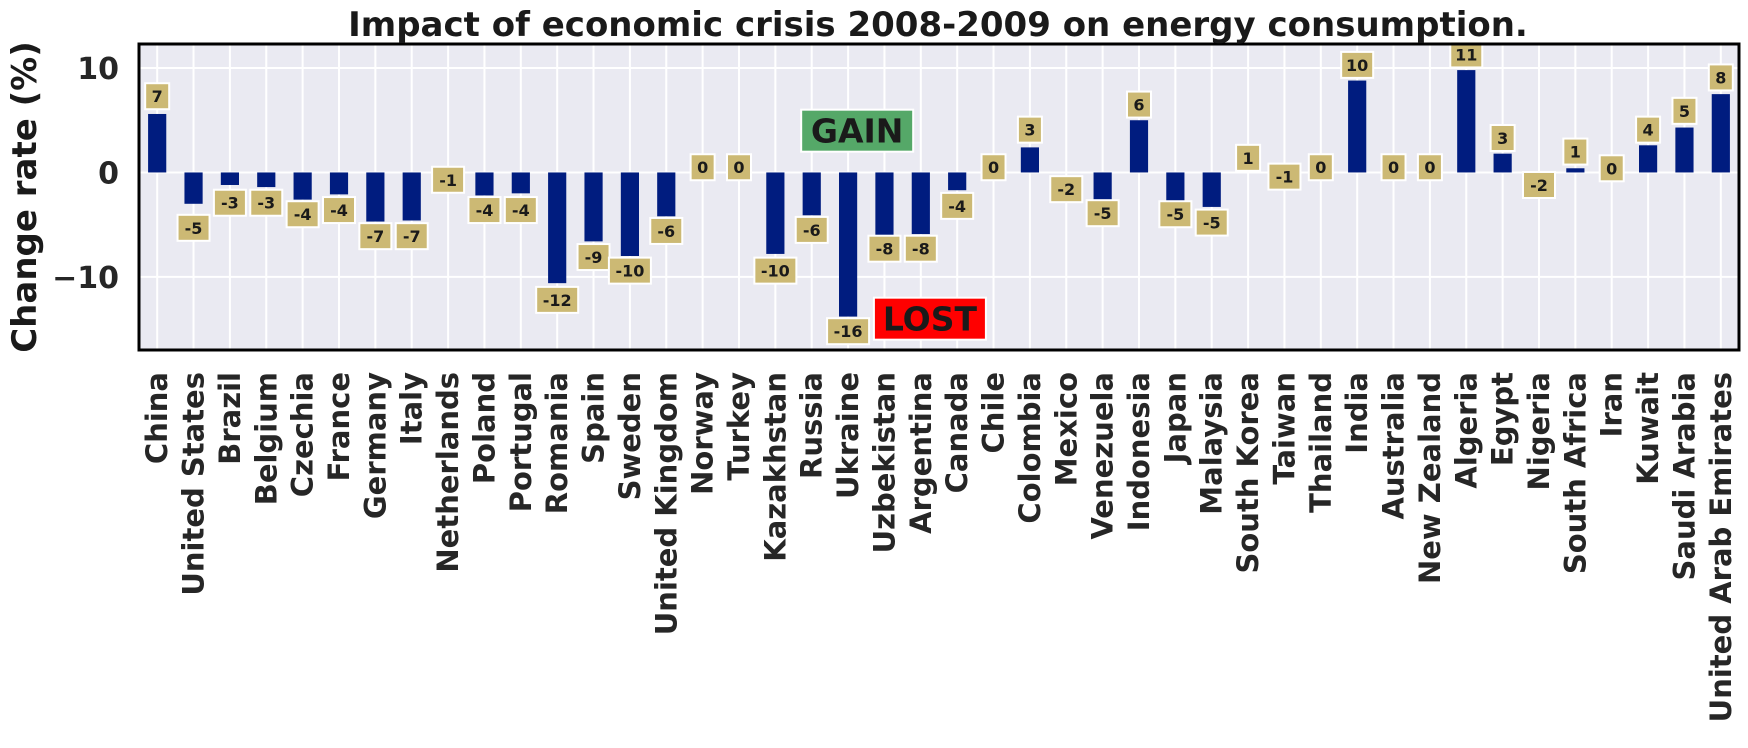 The width and height of the screenshot is (1748, 748). What do you see at coordinates (811, 229) in the screenshot?
I see `data-label: -6` at bounding box center [811, 229].